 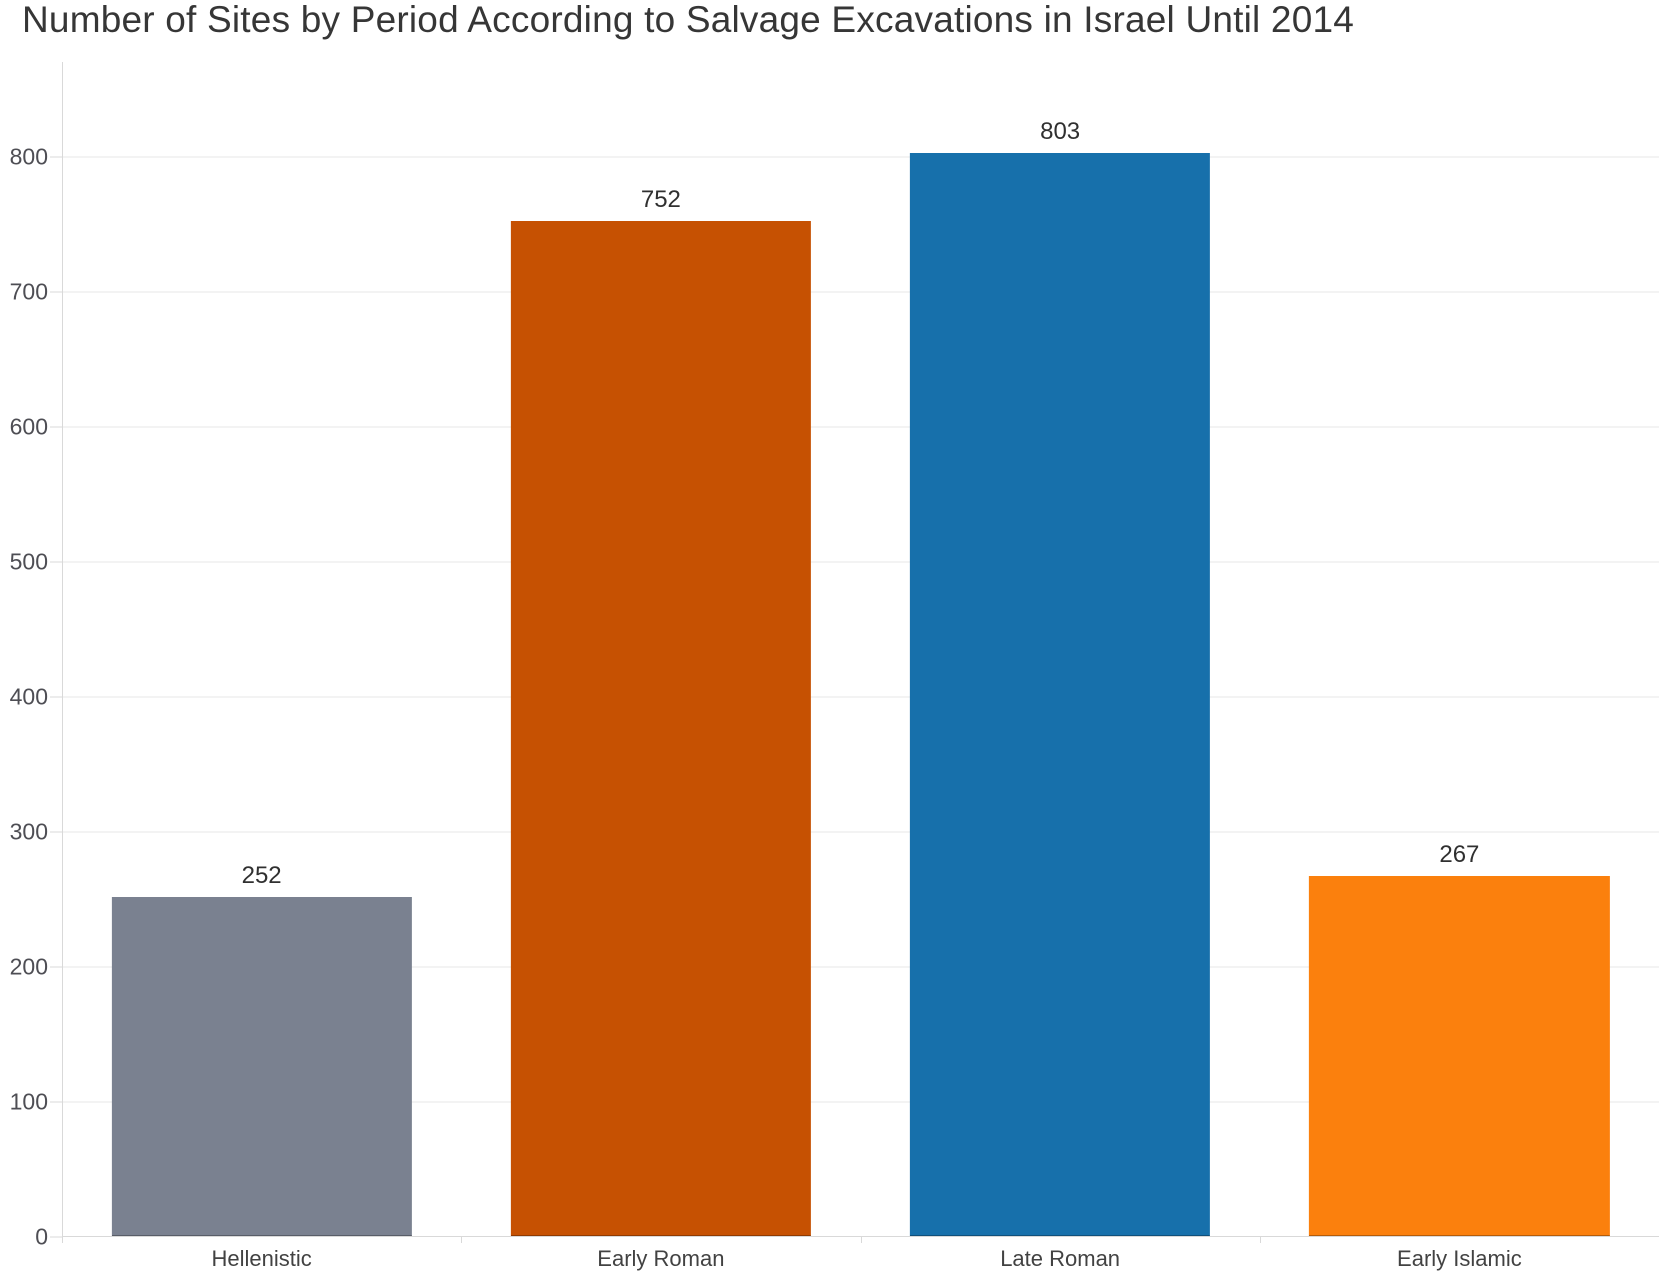 I want to click on y-tick-label-700: 700, so click(x=28, y=291).